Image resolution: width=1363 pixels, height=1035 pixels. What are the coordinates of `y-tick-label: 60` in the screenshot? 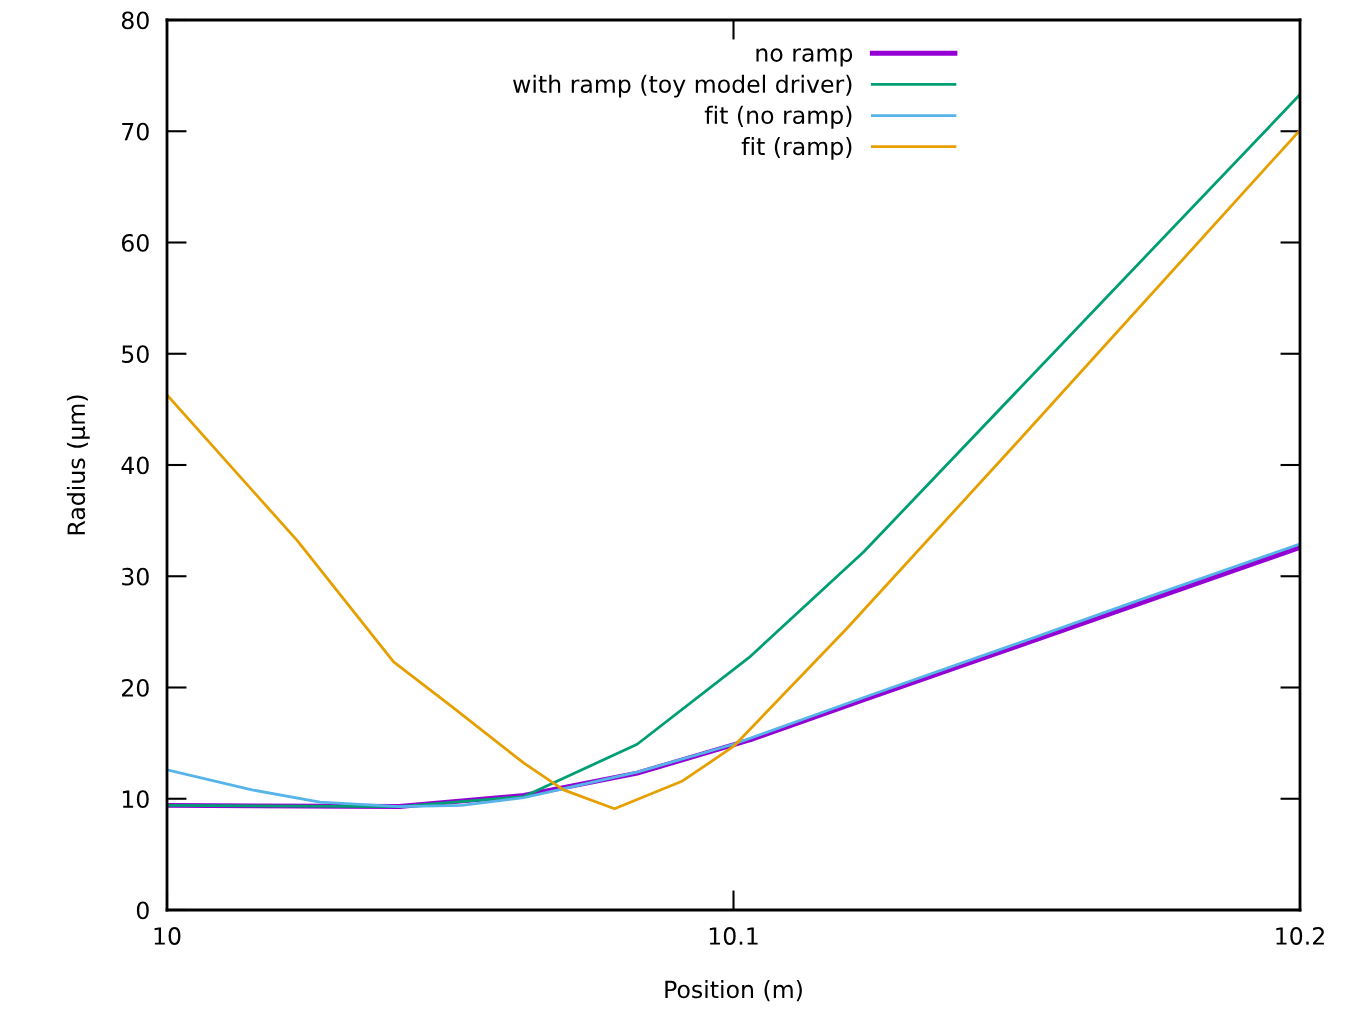 It's located at (135, 242).